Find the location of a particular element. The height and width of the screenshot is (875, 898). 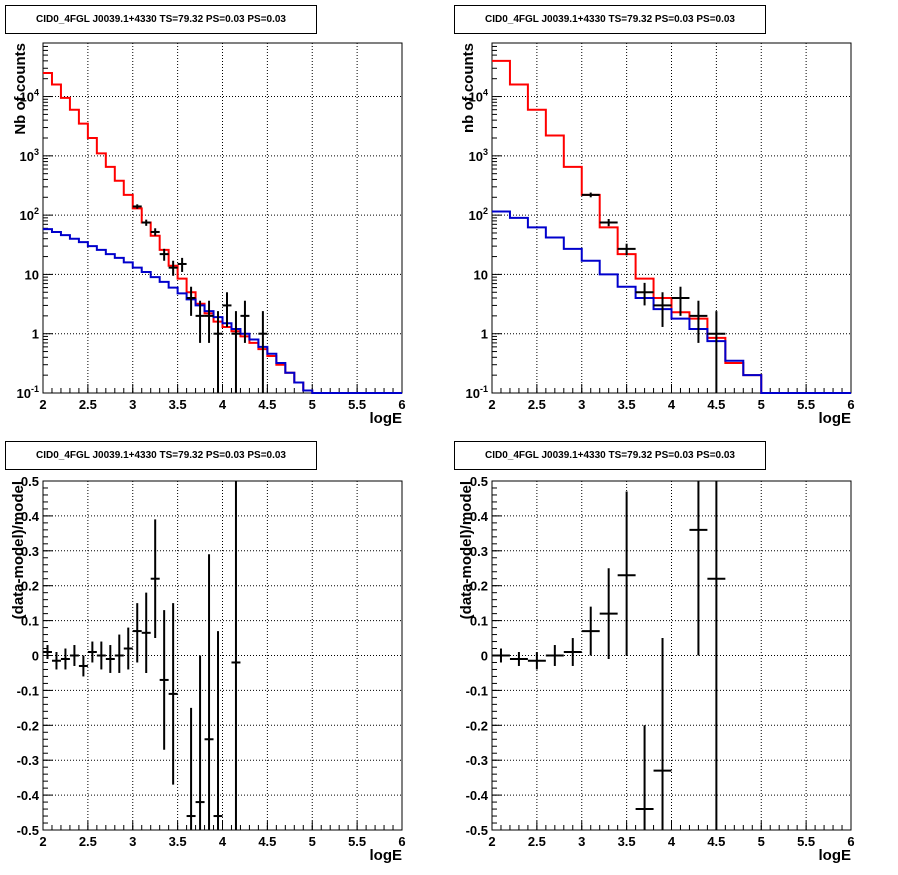

x-axis-label: logE is located at coordinates (835, 855).